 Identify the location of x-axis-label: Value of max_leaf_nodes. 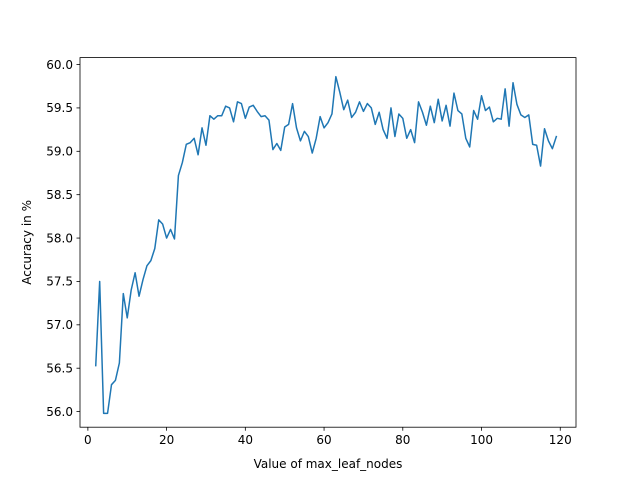
(328, 464).